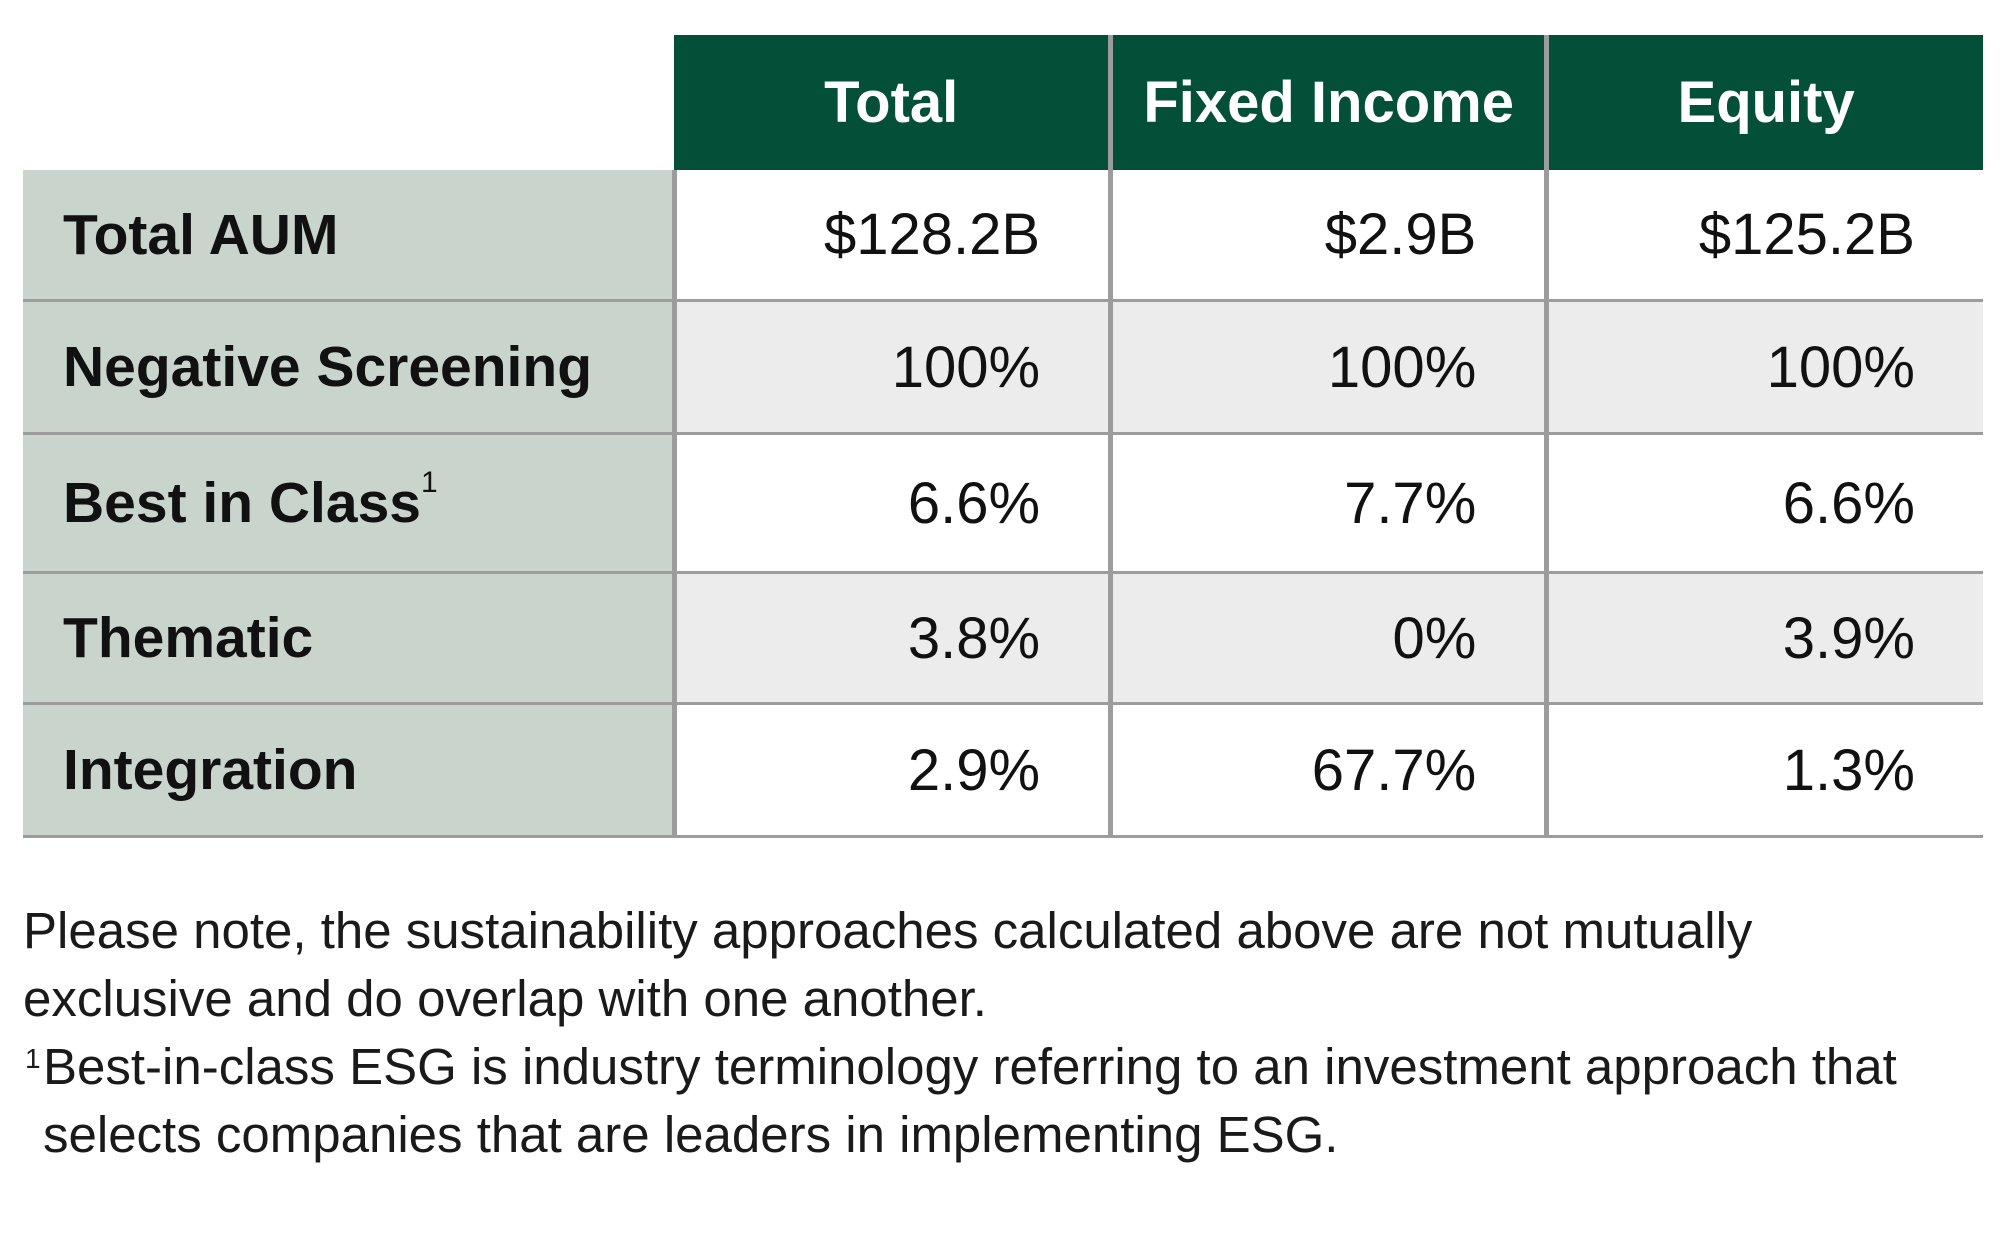 The width and height of the screenshot is (2000, 1249). Describe the element at coordinates (1327, 770) in the screenshot. I see `cell-integration-fixed-income: 67.7%` at that location.